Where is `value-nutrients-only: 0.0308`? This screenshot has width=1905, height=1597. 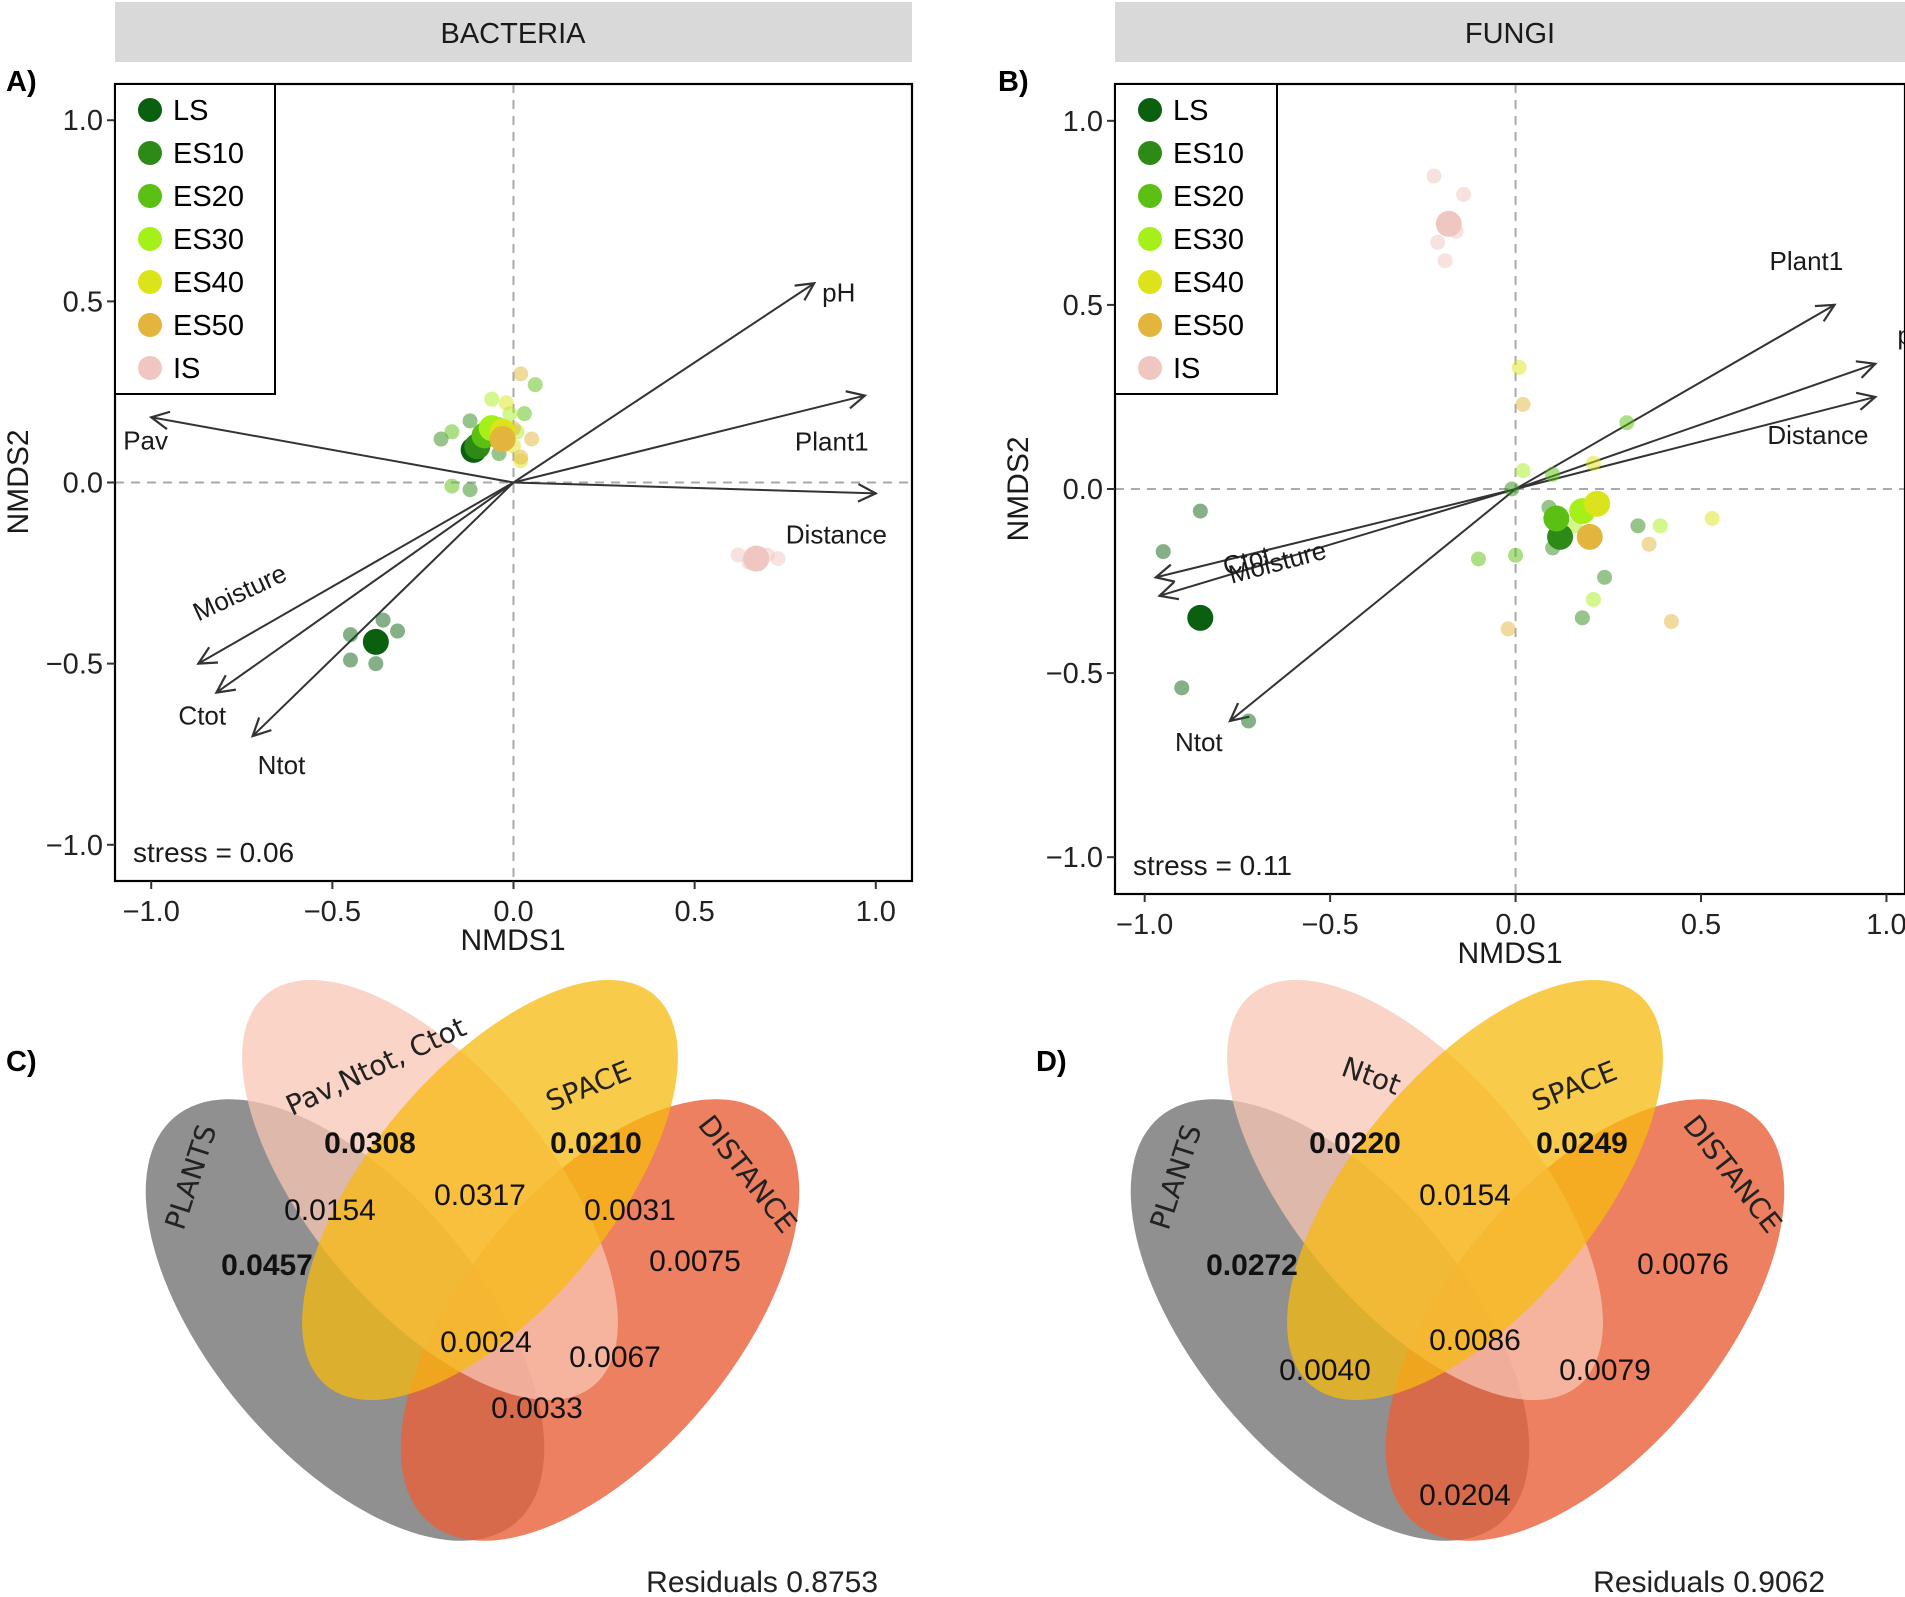
value-nutrients-only: 0.0308 is located at coordinates (370, 1143).